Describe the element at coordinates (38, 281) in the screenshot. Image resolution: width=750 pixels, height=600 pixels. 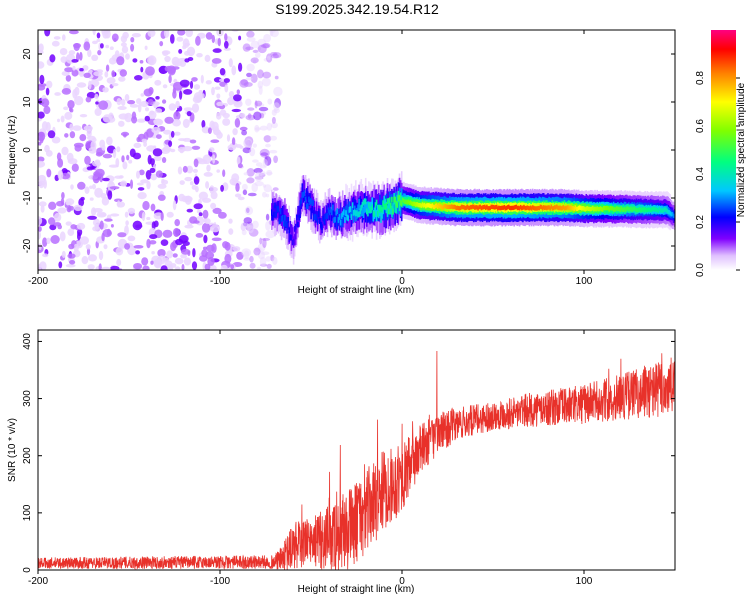
I see `spectrogram-x-tick-label: -200` at that location.